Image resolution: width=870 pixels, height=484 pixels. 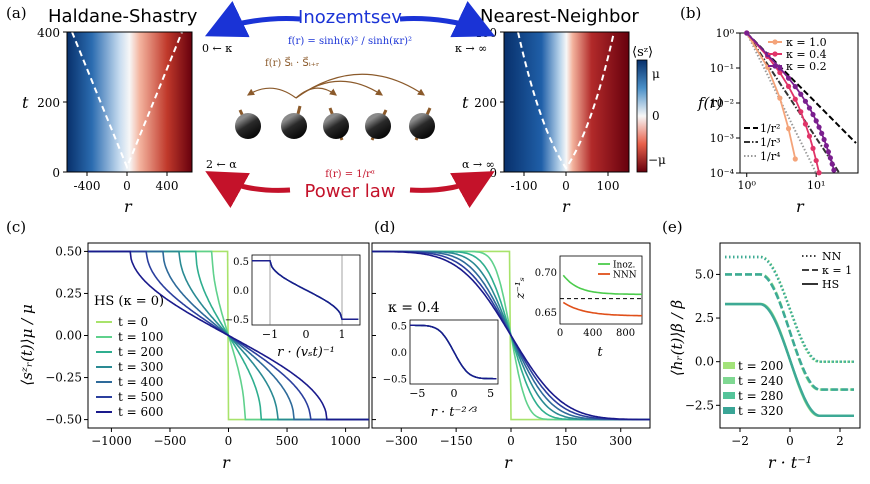 I want to click on inozemtsev-arrow-right, so click(x=447, y=19).